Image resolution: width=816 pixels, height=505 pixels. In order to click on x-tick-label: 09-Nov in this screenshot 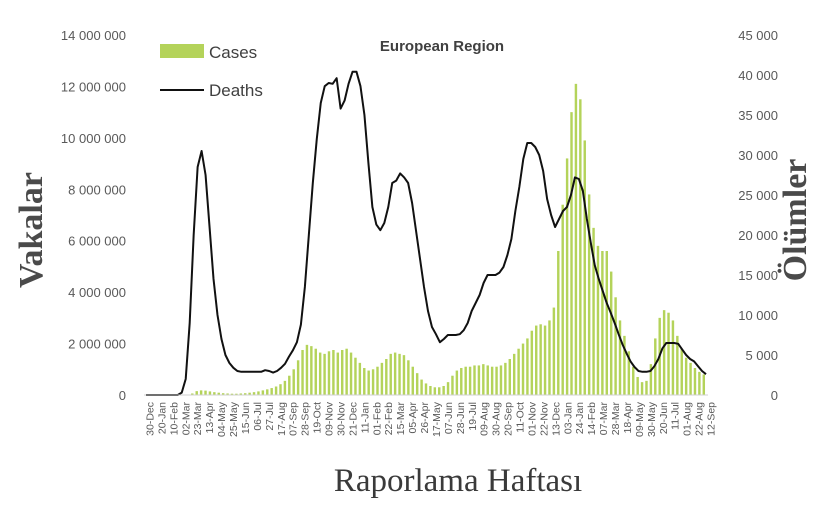, I will do `click(330, 418)`.